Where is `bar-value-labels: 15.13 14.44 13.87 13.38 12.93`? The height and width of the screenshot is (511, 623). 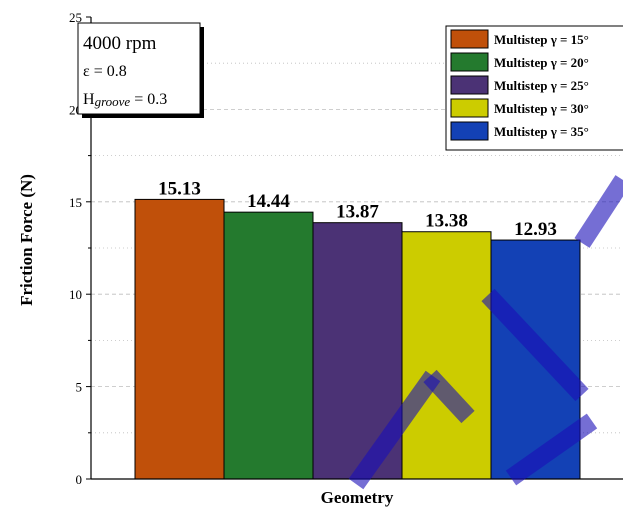
bar-value-labels: 15.13 14.44 13.87 13.38 12.93 is located at coordinates (357, 209).